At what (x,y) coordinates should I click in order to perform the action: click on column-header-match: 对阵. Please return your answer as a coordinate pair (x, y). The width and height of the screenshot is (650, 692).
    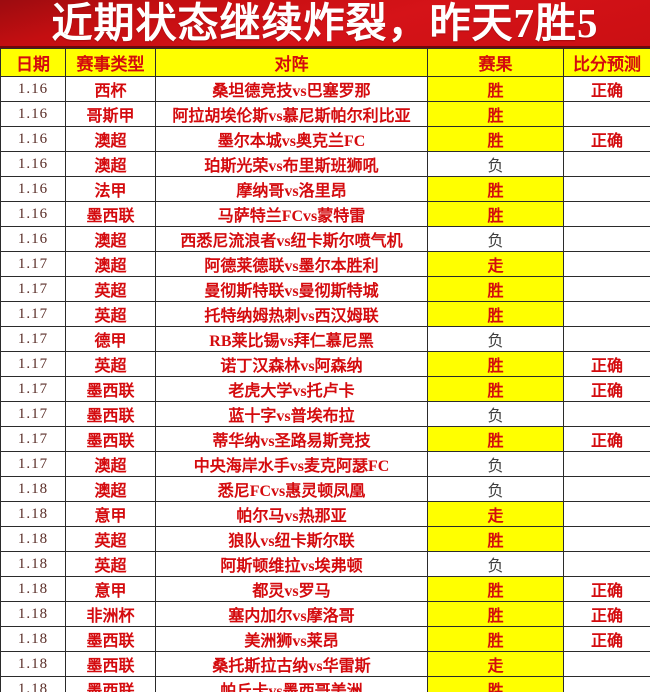
    Looking at the image, I should click on (291, 62).